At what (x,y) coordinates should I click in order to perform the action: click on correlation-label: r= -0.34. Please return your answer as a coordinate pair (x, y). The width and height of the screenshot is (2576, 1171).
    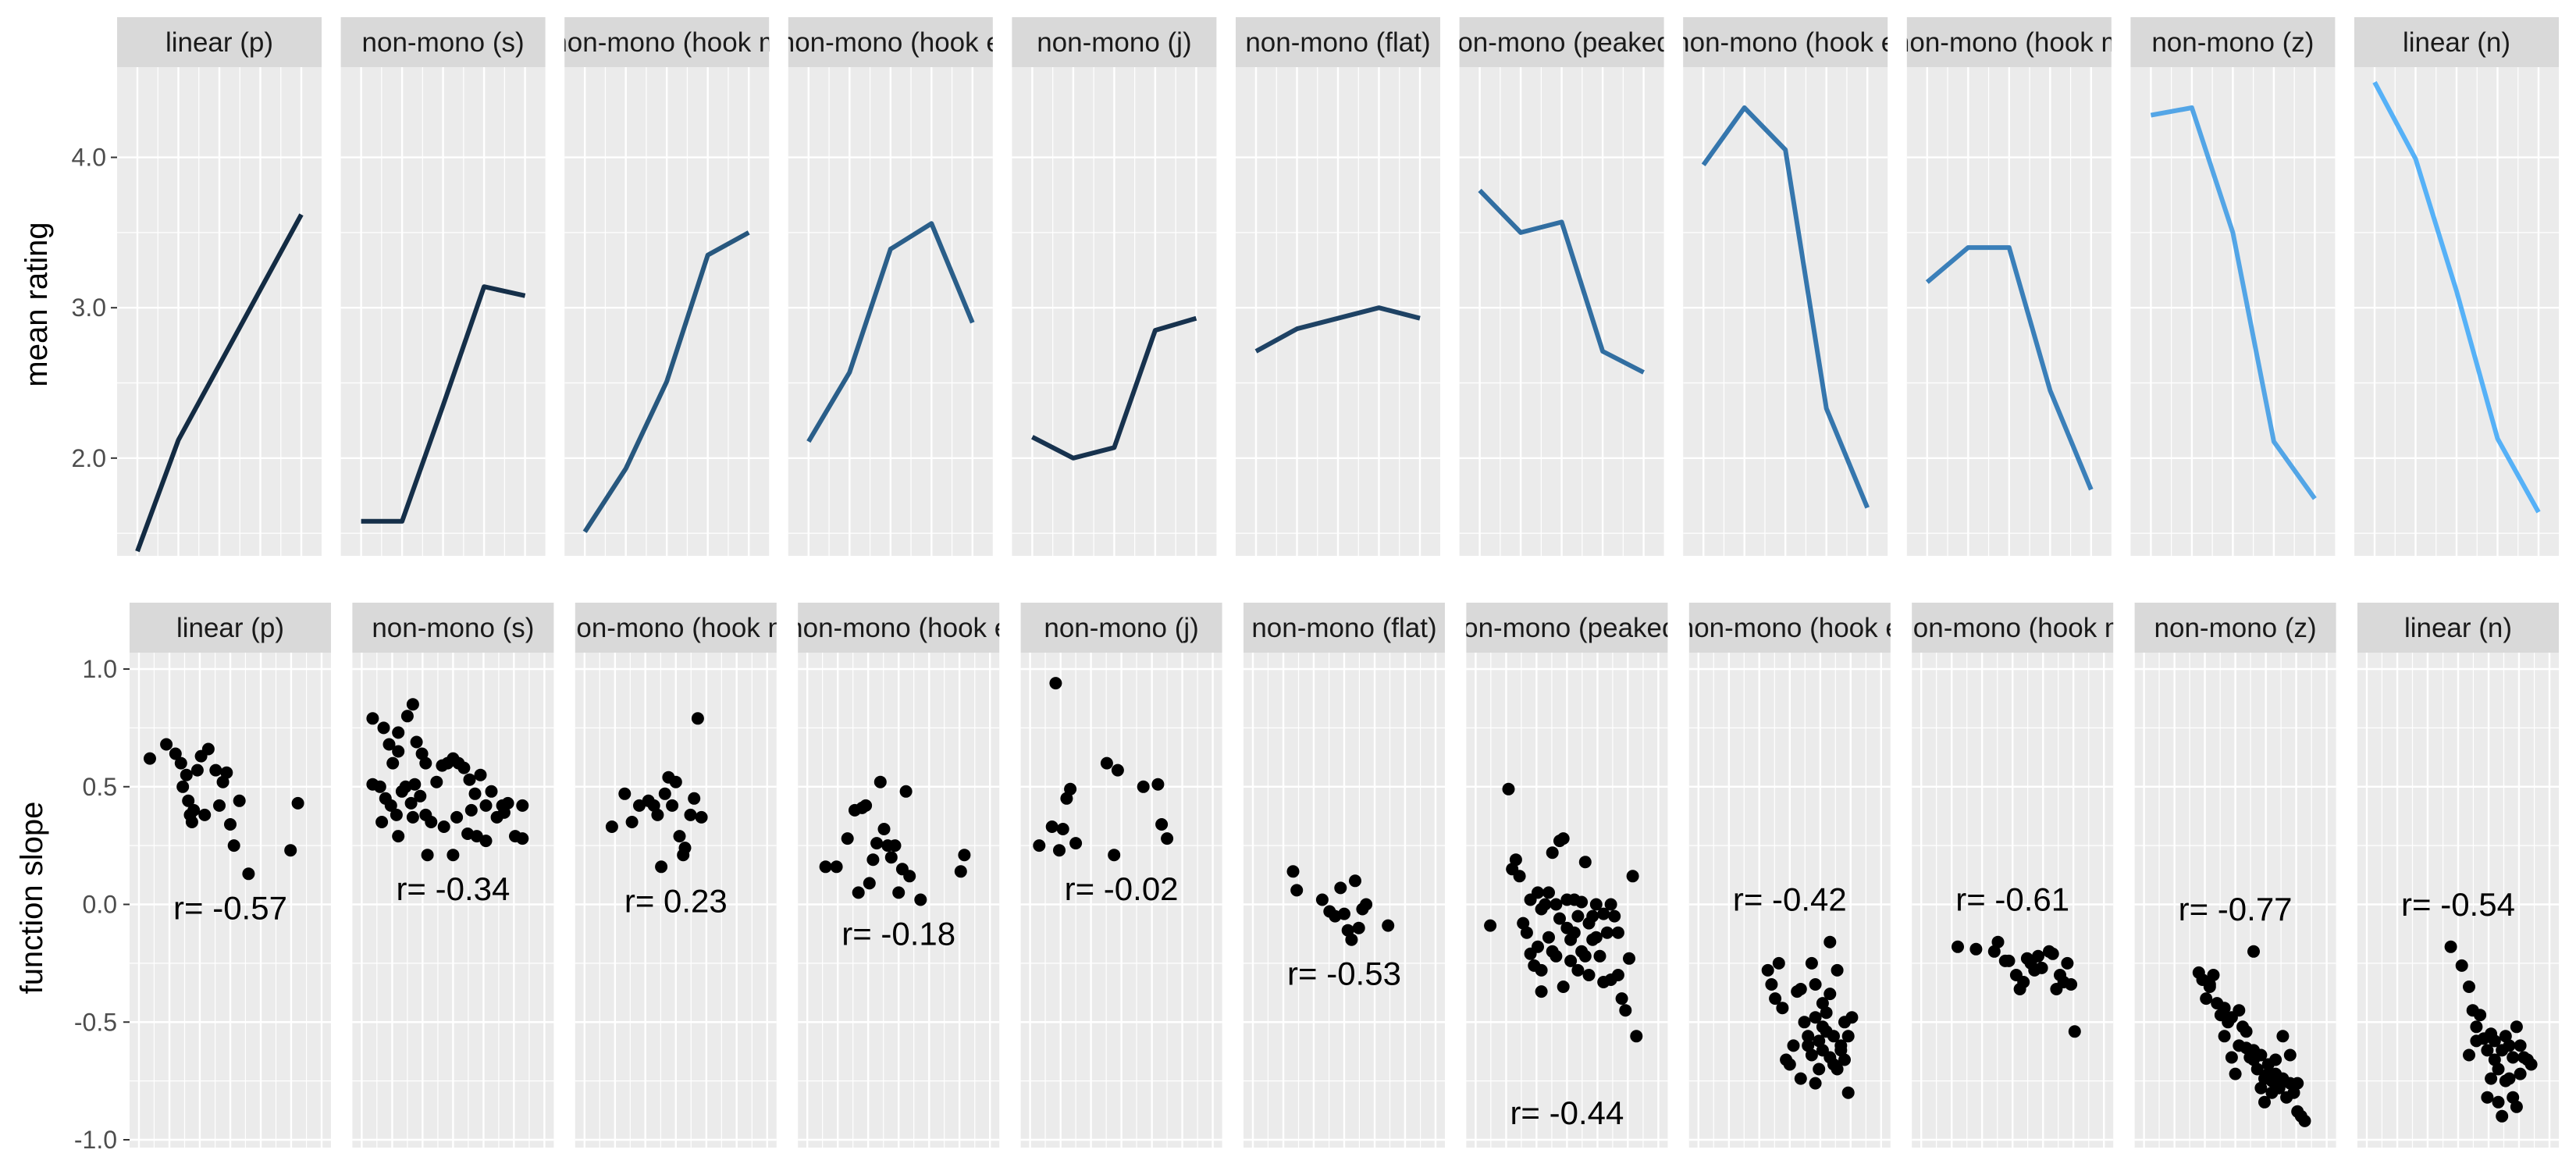
    Looking at the image, I should click on (453, 889).